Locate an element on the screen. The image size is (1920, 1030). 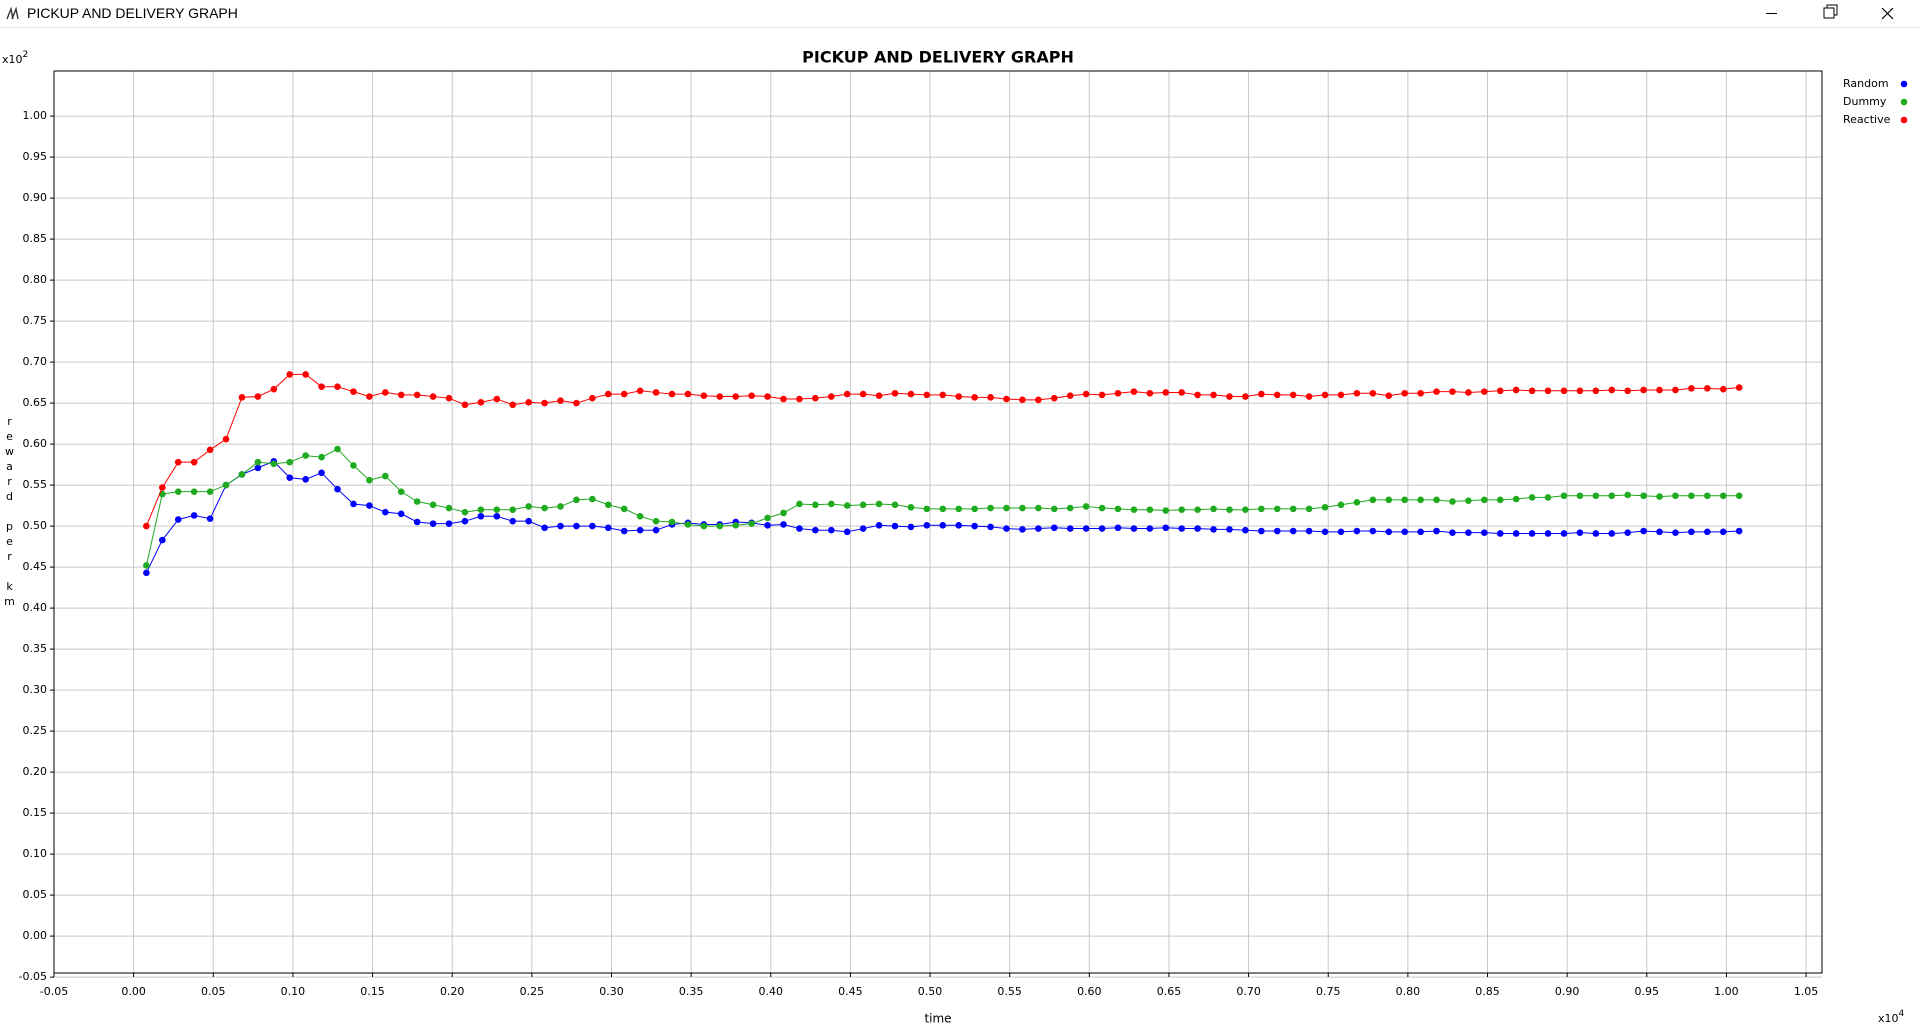
x-tick-label: 0.55 is located at coordinates (1009, 991).